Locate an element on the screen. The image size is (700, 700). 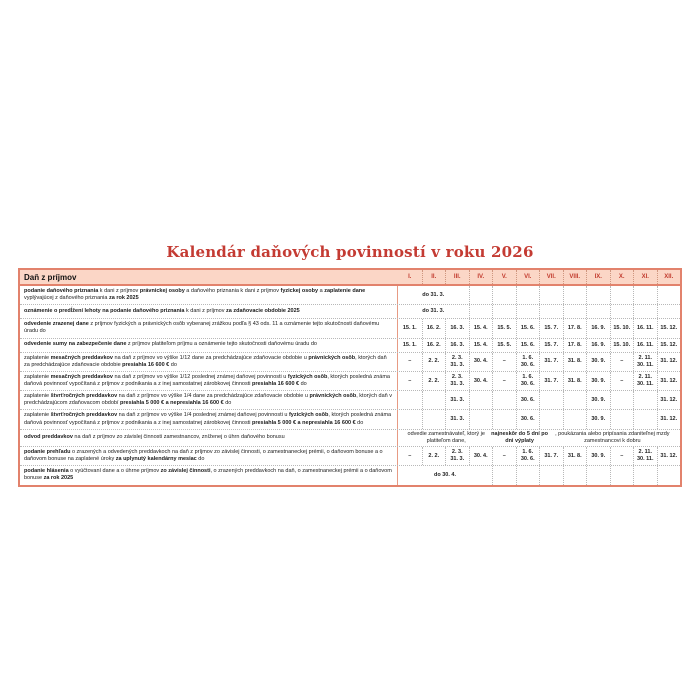
deadline-cell: 2. 11. 30. 11. is located at coordinates (645, 456).